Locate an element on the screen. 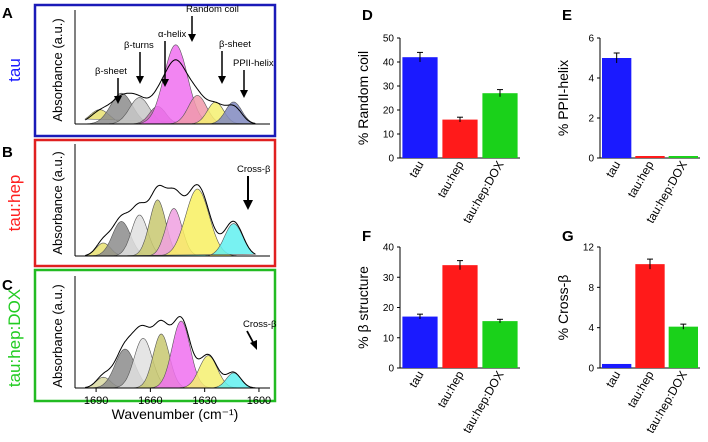 The width and height of the screenshot is (708, 442). panel-letter-f: F is located at coordinates (366, 236).